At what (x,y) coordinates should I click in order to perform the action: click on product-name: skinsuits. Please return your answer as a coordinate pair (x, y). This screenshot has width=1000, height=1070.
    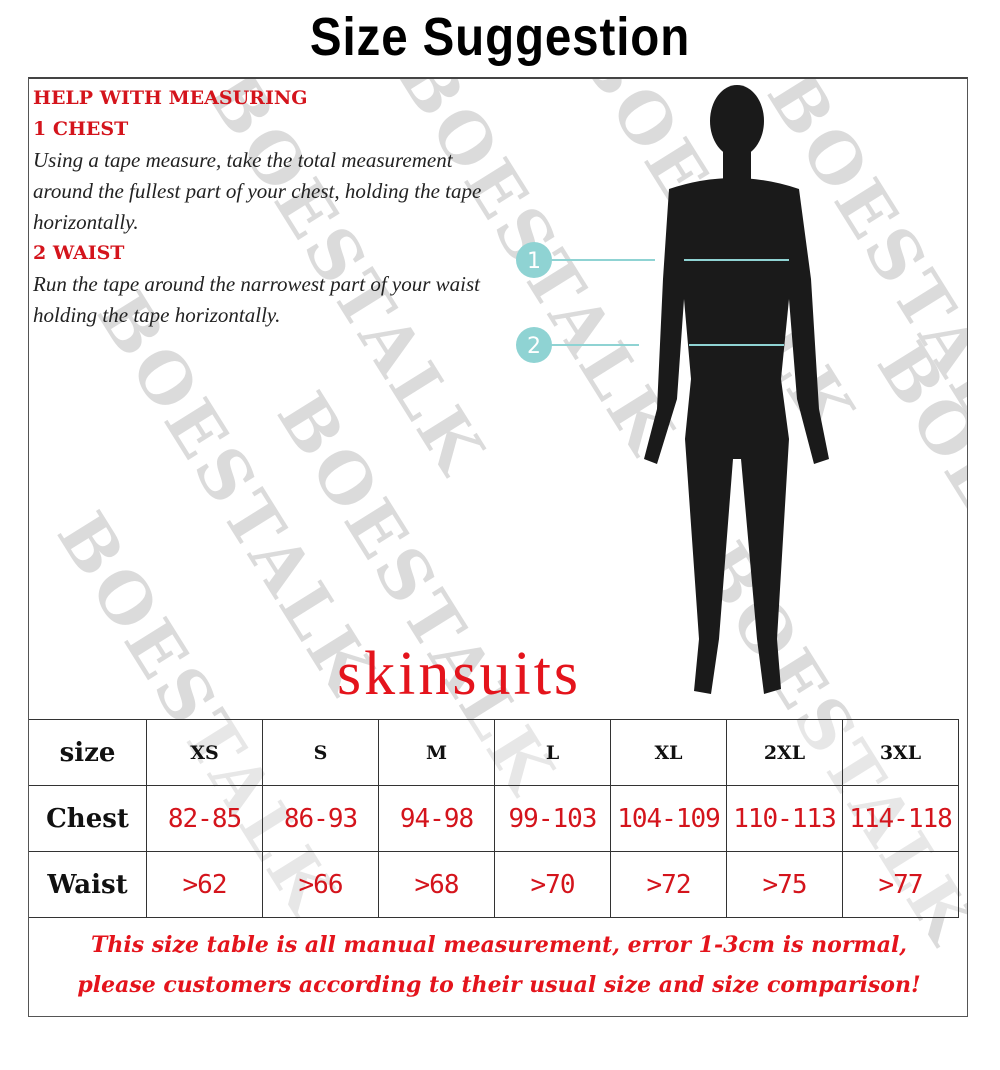
    Looking at the image, I should click on (459, 674).